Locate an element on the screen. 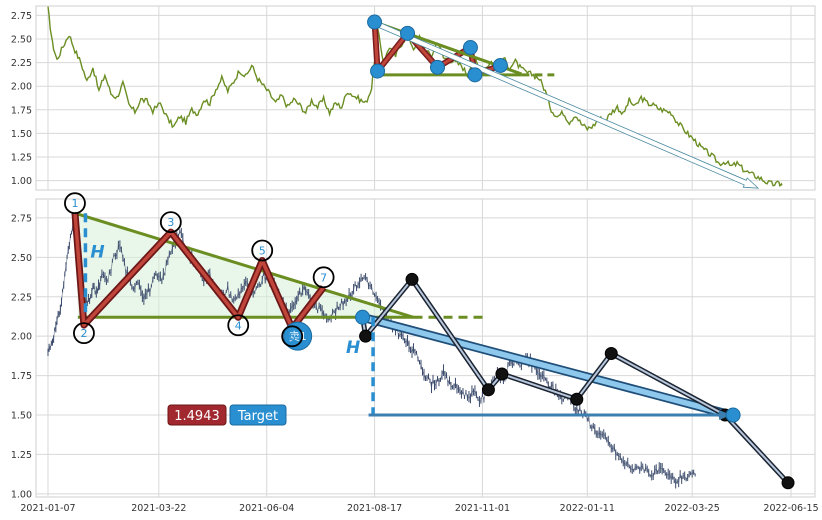 The image size is (822, 520). target-value: 1.4943 is located at coordinates (197, 416).